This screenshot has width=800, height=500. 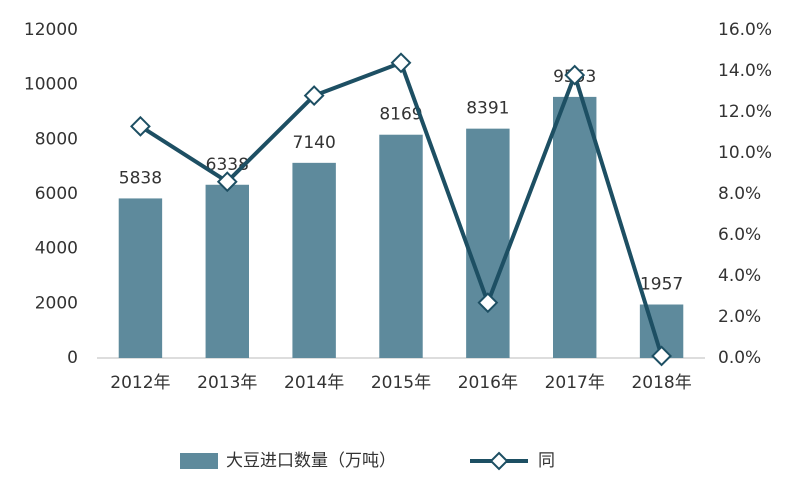 What do you see at coordinates (499, 461) in the screenshot?
I see `legend-marker` at bounding box center [499, 461].